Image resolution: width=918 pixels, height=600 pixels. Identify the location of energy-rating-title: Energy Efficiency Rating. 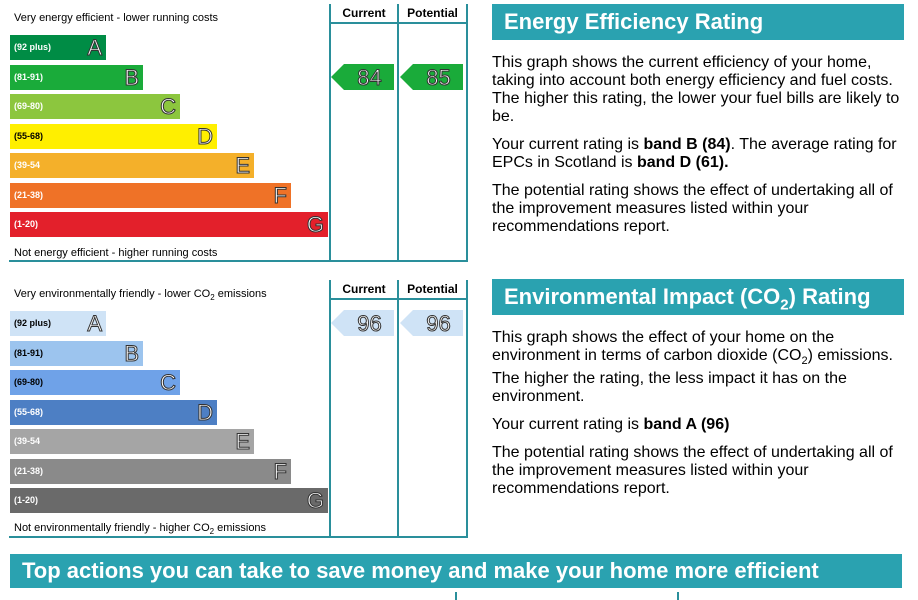
(698, 22).